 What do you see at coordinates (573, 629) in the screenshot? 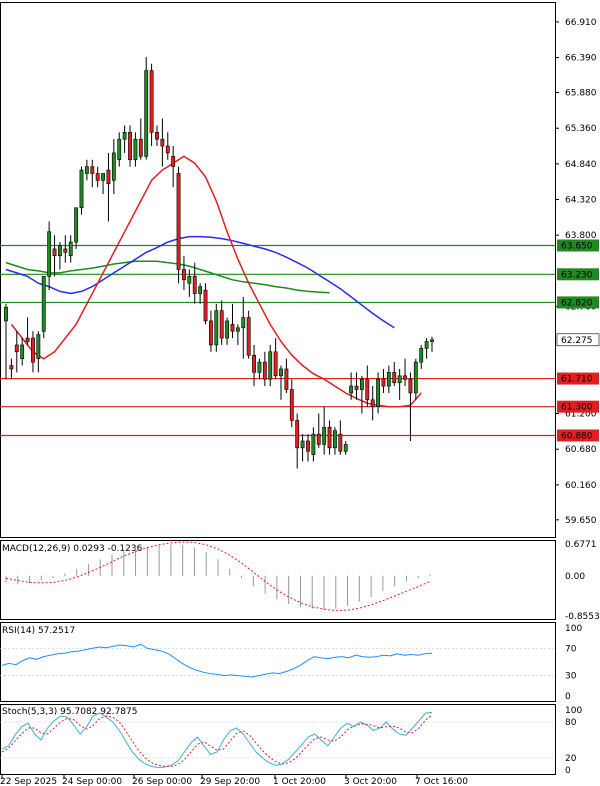
I see `rsi-tick-label: 100` at bounding box center [573, 629].